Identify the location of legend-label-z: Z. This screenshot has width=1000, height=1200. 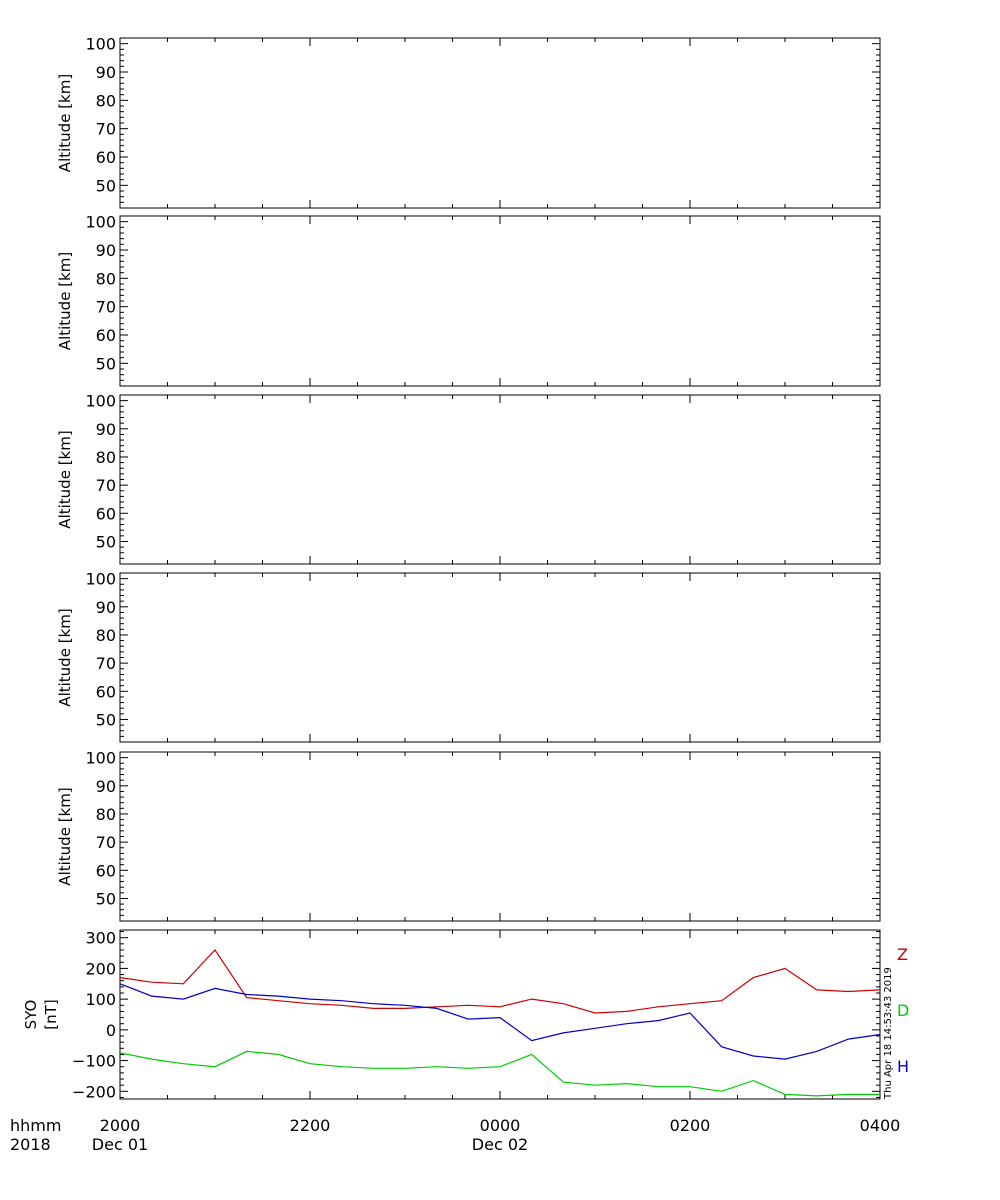
(902, 954).